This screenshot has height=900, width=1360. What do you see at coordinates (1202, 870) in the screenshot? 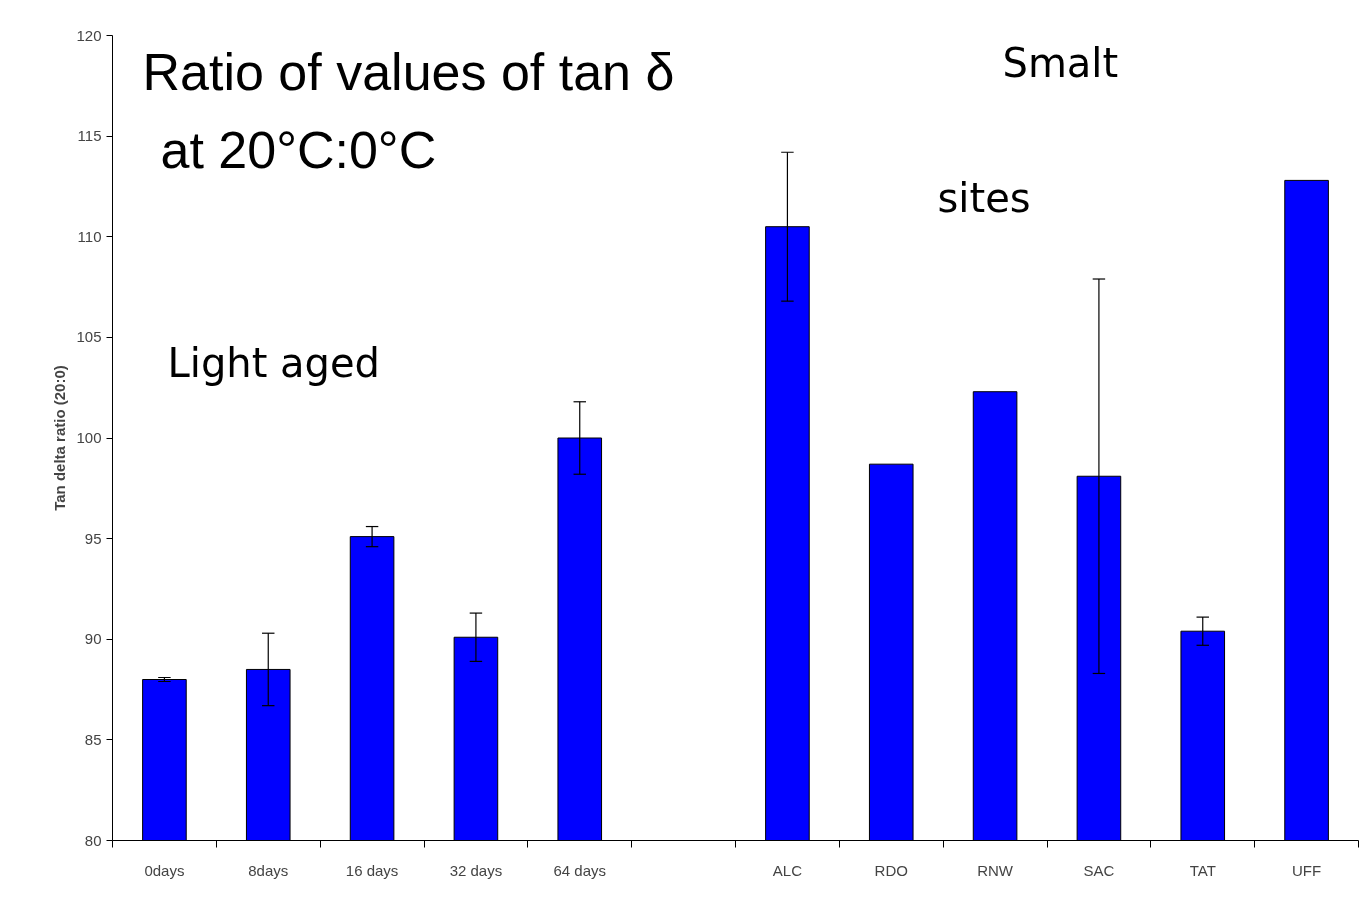
I see `x-tick-label: TAT` at bounding box center [1202, 870].